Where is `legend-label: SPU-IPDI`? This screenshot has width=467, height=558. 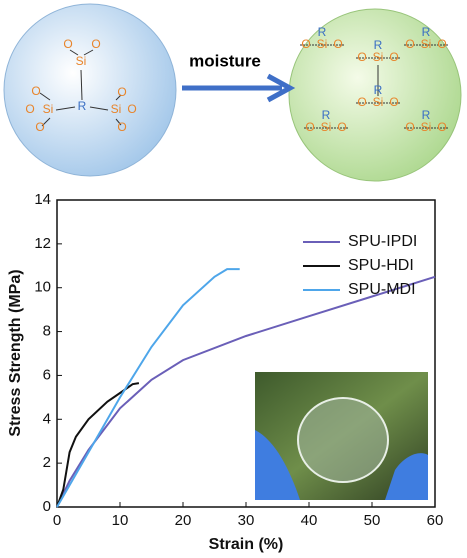 legend-label: SPU-IPDI is located at coordinates (382, 241).